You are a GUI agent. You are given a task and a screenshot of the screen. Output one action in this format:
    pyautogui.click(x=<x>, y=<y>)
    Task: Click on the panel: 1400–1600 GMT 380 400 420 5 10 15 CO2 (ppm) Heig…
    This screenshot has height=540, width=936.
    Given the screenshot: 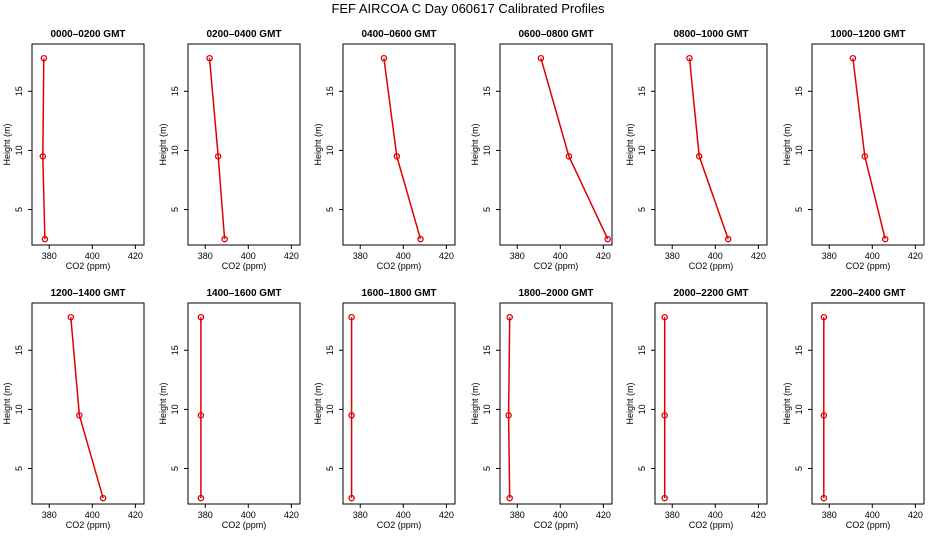 What is the action you would take?
    pyautogui.click(x=229, y=409)
    